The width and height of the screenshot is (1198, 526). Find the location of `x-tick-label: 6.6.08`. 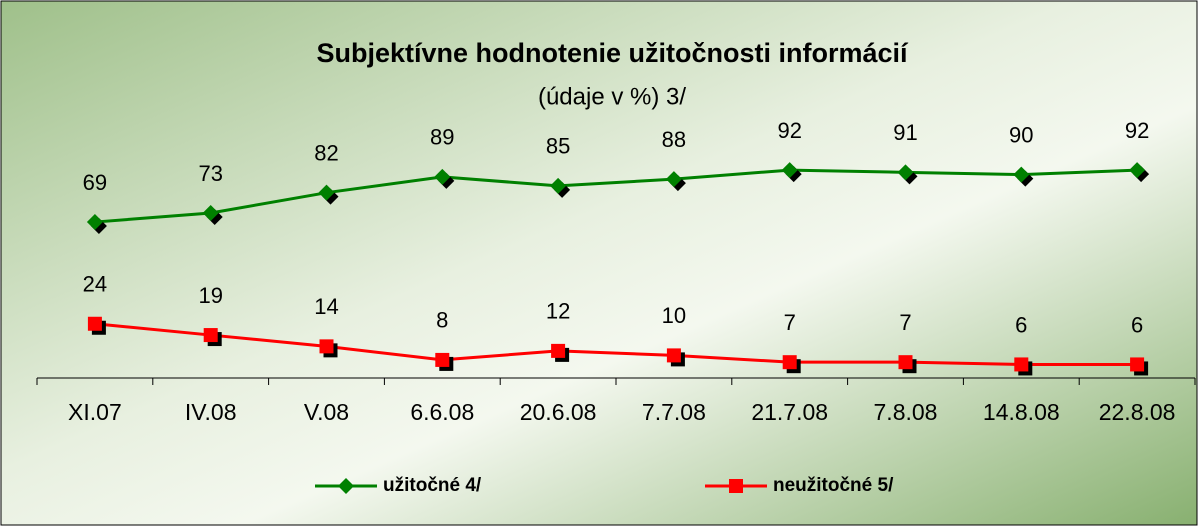

x-tick-label: 6.6.08 is located at coordinates (442, 412).